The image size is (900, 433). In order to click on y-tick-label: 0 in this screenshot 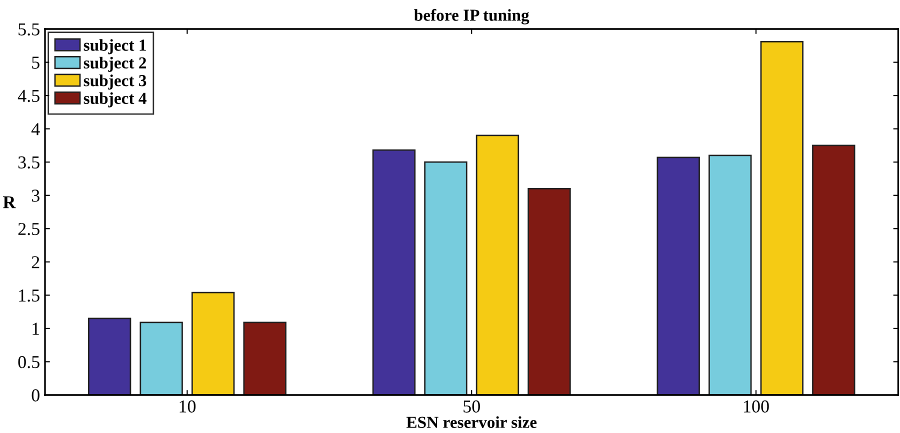, I will do `click(36, 395)`.